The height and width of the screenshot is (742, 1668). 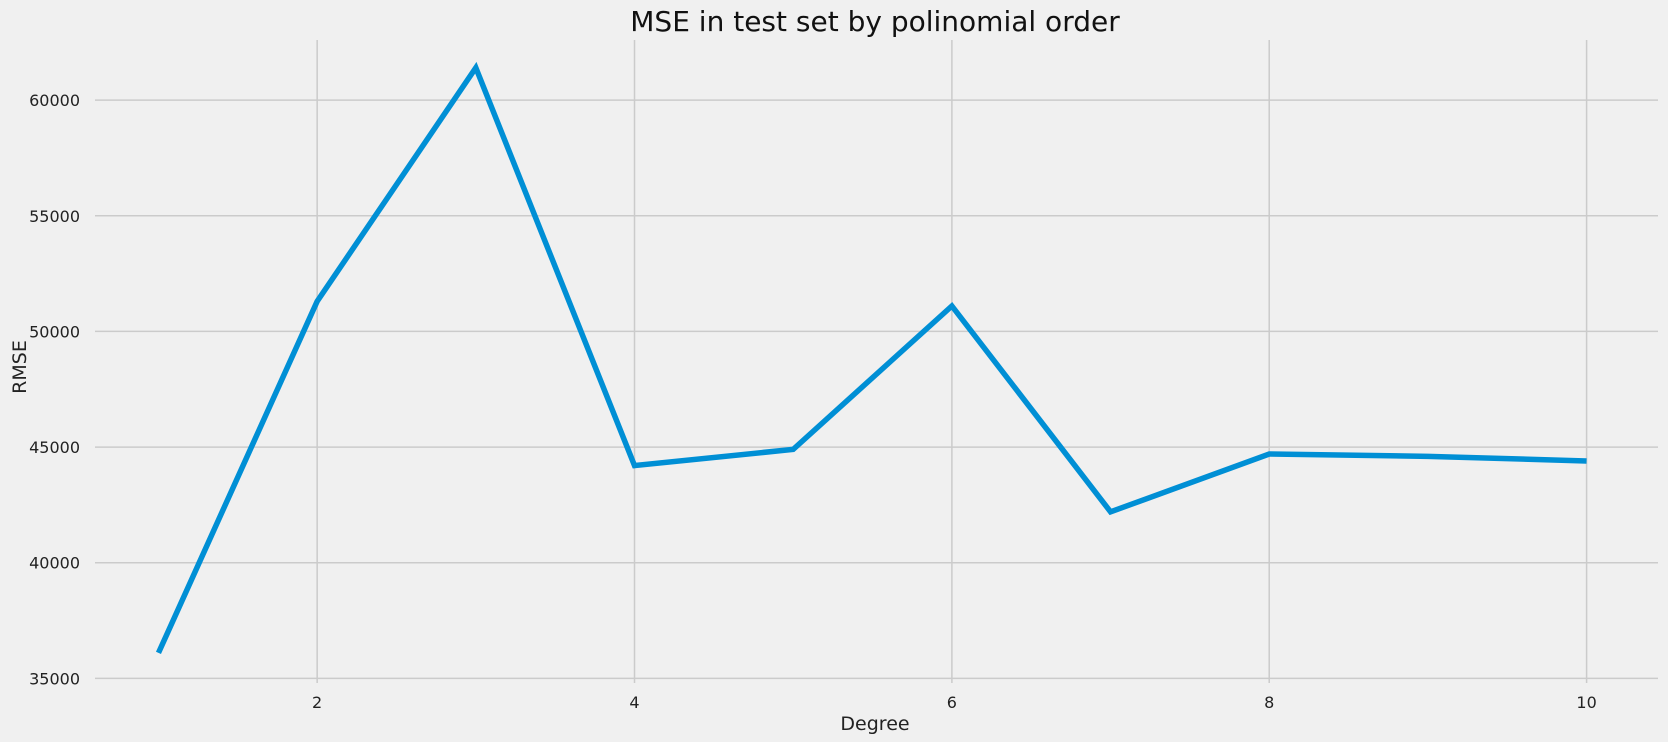 What do you see at coordinates (54, 100) in the screenshot?
I see `y-tick-label-5: 60000` at bounding box center [54, 100].